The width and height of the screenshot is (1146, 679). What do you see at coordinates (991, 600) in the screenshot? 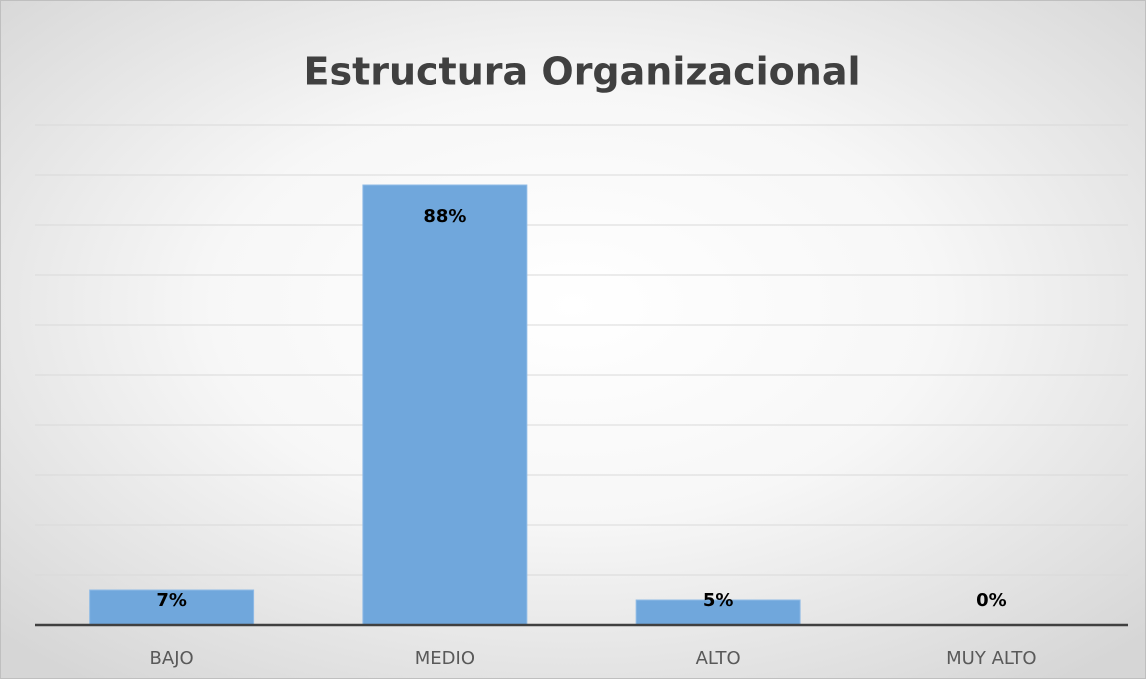
I see `data-label: 0%` at bounding box center [991, 600].